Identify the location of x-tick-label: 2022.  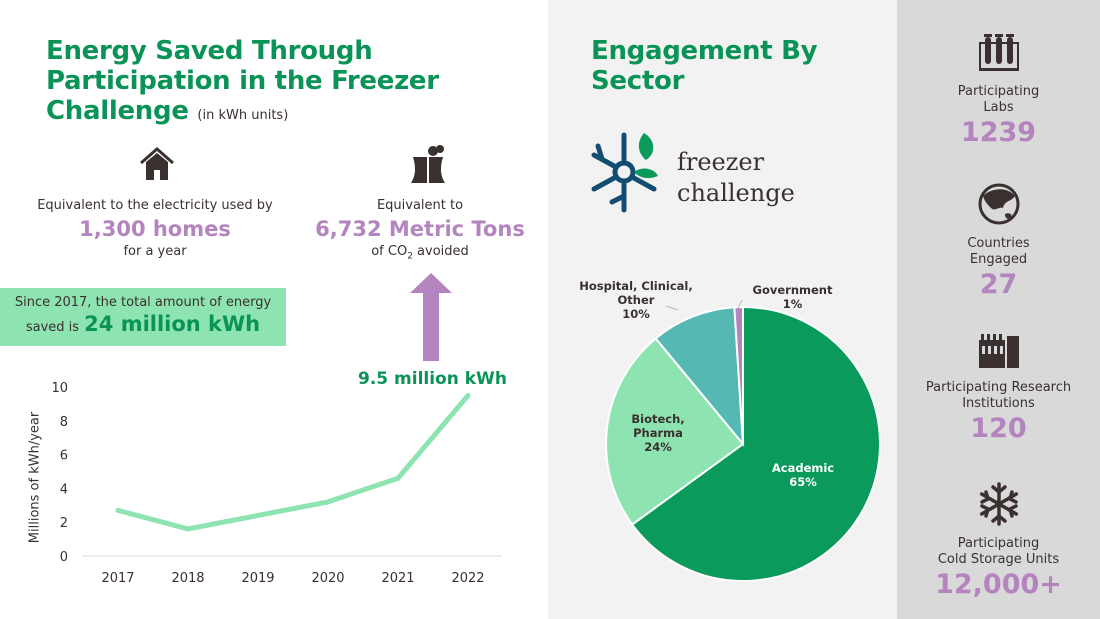
(467, 578).